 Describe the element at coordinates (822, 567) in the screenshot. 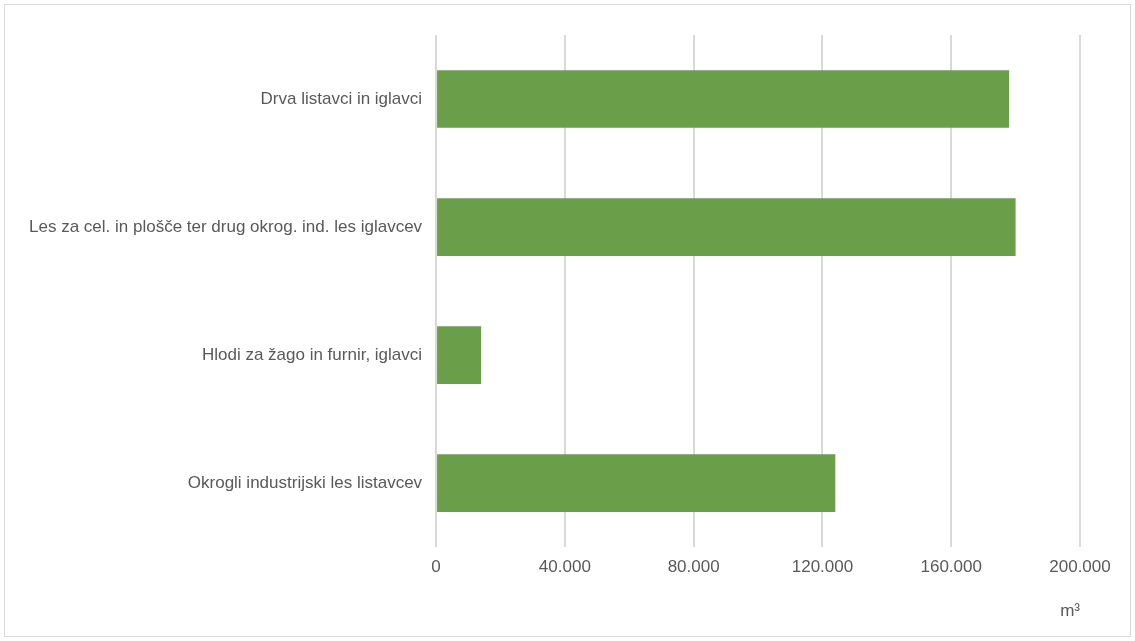

I see `x-tick-label: 120.000` at that location.